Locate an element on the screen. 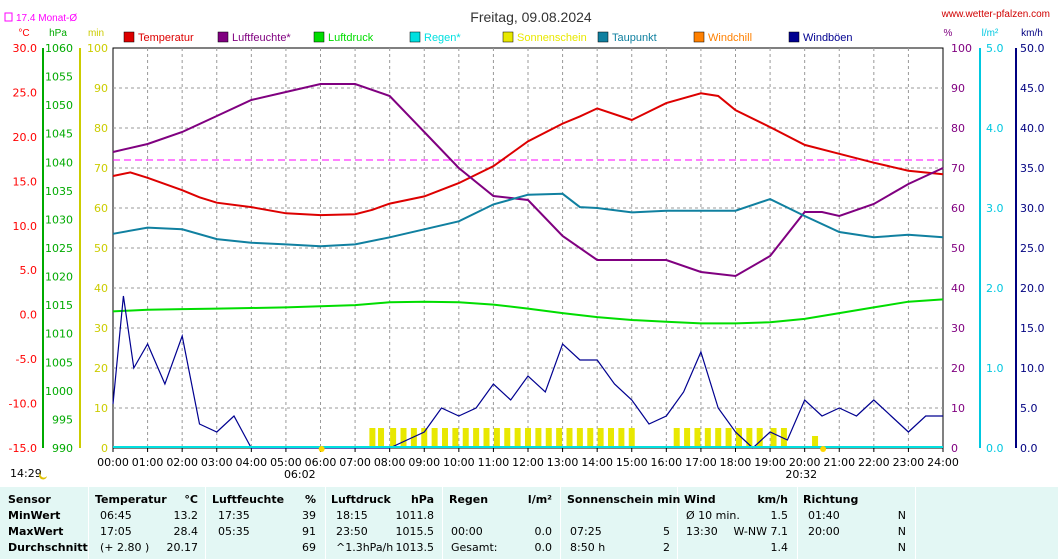 The height and width of the screenshot is (559, 1058). moon-icon is located at coordinates (43, 476).